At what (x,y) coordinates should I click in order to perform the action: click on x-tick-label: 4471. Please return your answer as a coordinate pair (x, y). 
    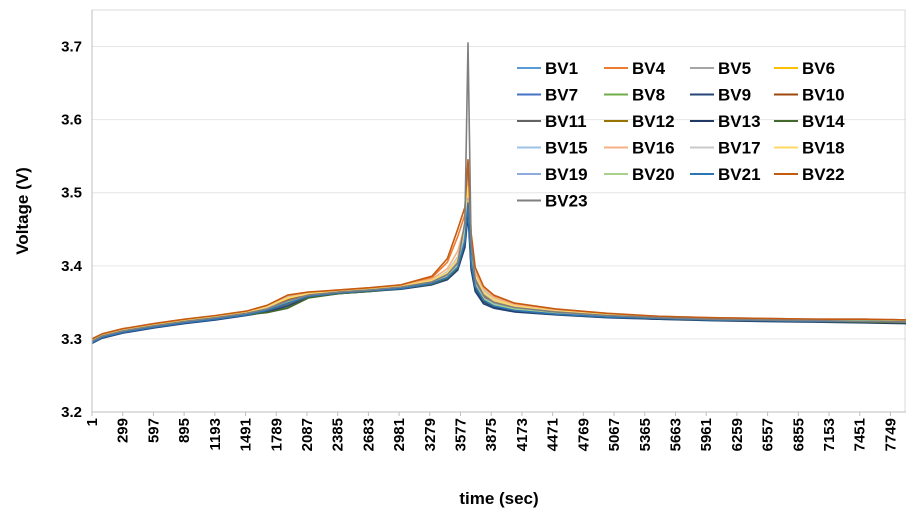
    Looking at the image, I should click on (553, 434).